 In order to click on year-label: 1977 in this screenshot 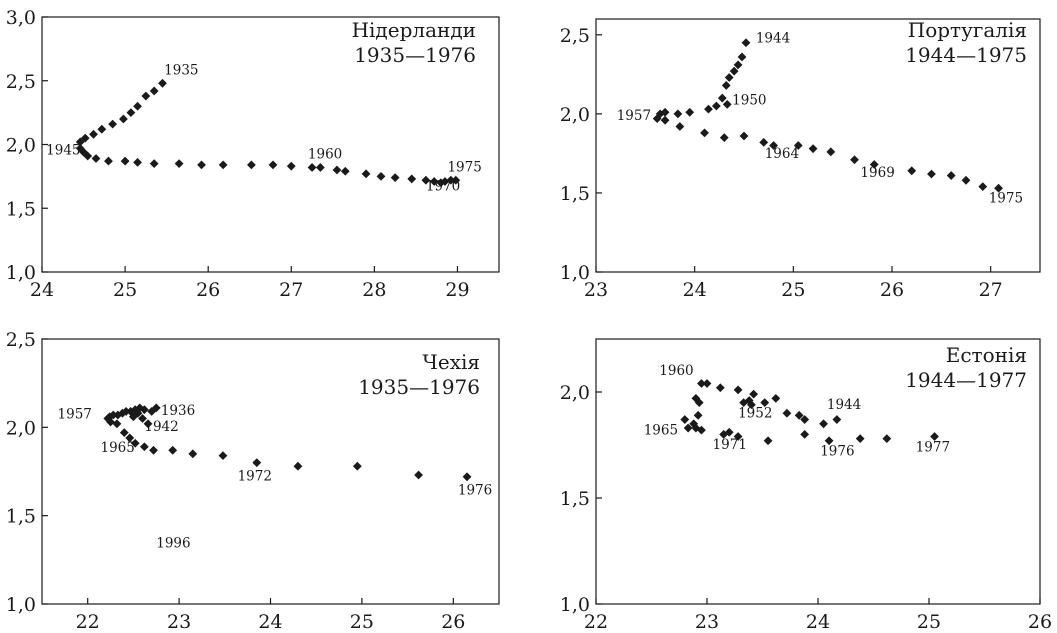, I will do `click(933, 447)`.